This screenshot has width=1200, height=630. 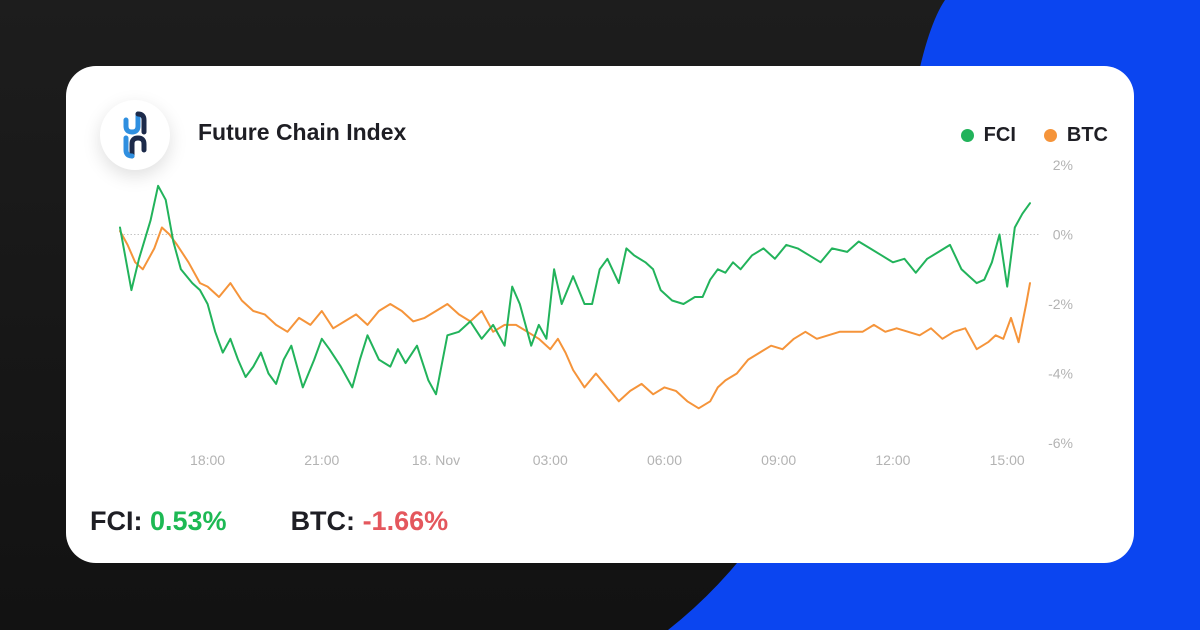 What do you see at coordinates (188, 521) in the screenshot?
I see `fci-stat-value: 0.53%` at bounding box center [188, 521].